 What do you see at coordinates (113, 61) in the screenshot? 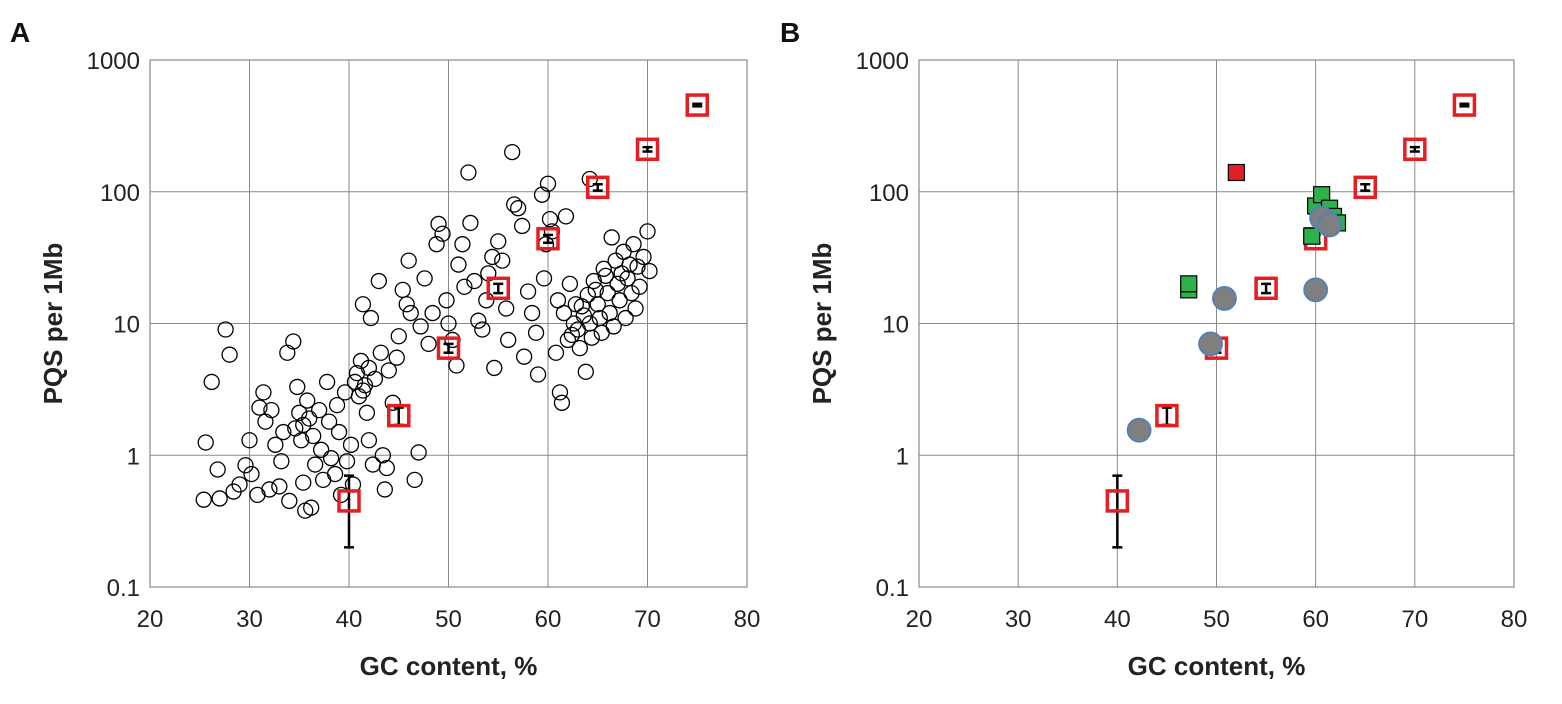
I see `y-tick-label-a-4: 1000` at bounding box center [113, 61].